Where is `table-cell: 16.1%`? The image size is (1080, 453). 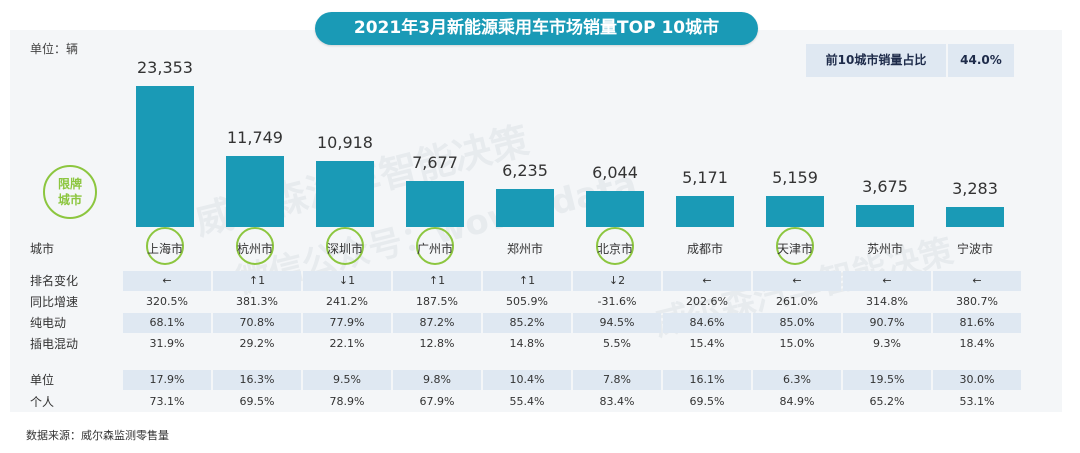 table-cell: 16.1% is located at coordinates (707, 380).